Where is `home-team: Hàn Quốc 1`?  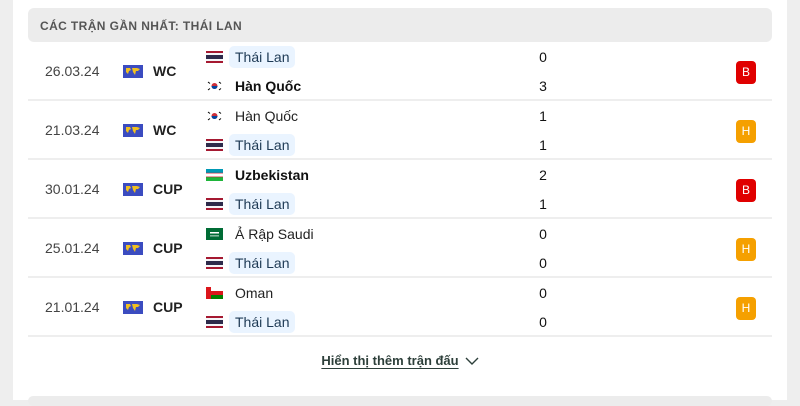 home-team: Hàn Quốc 1 is located at coordinates (376, 116).